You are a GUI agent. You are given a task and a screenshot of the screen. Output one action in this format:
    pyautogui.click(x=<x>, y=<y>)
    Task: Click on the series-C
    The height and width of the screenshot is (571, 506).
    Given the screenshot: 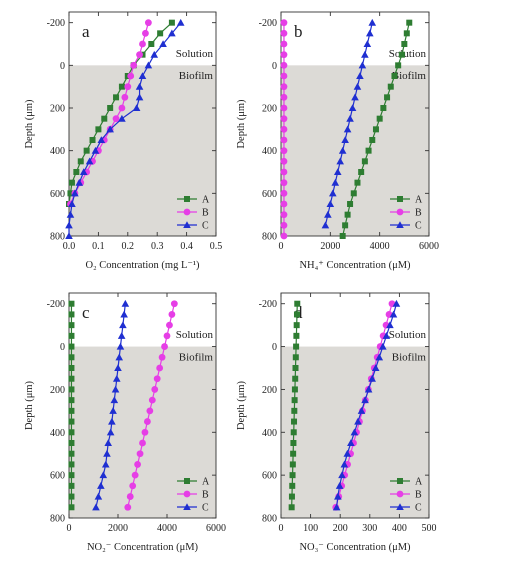 What is the action you would take?
    pyautogui.click(x=111, y=405)
    